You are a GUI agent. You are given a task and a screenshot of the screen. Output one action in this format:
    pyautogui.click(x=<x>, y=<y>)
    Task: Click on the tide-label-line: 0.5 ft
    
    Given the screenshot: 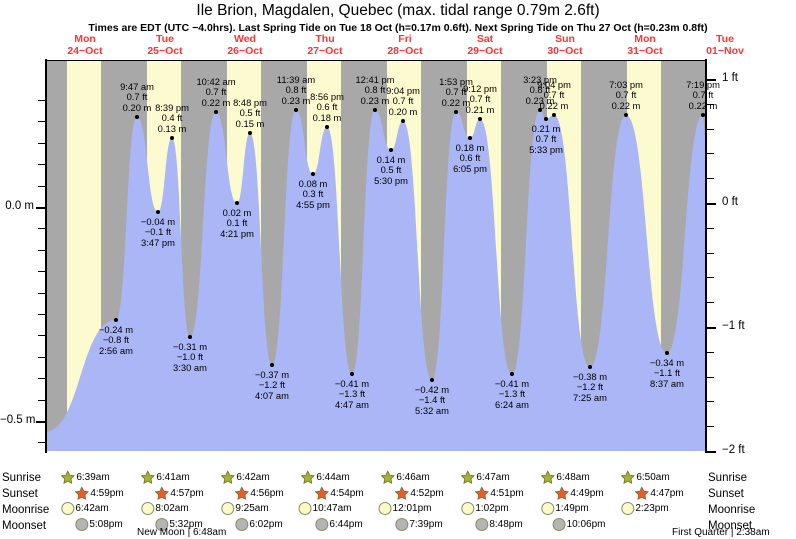 What is the action you would take?
    pyautogui.click(x=391, y=170)
    